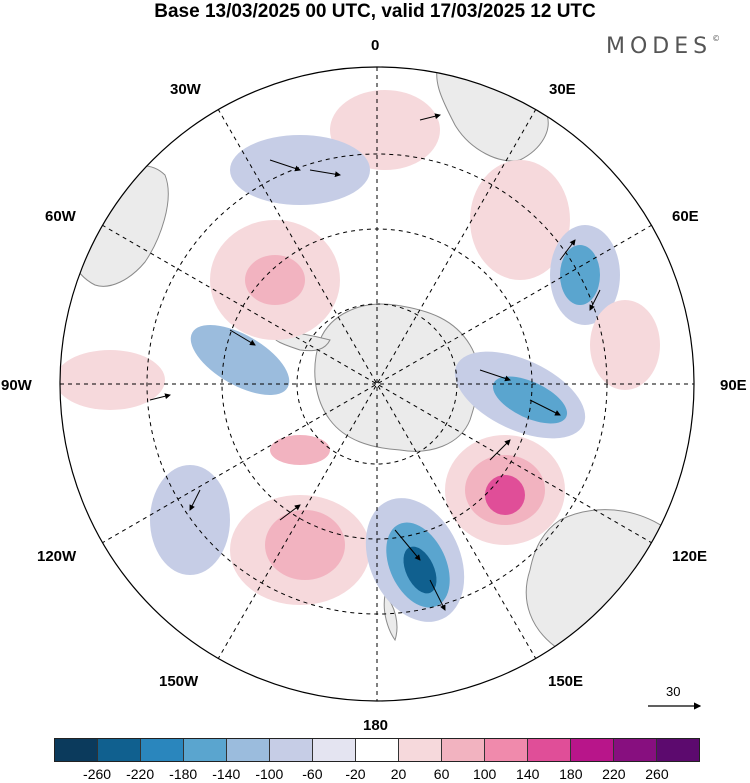 The image size is (750, 783). I want to click on legend-tick-label: -140, so click(226, 774).